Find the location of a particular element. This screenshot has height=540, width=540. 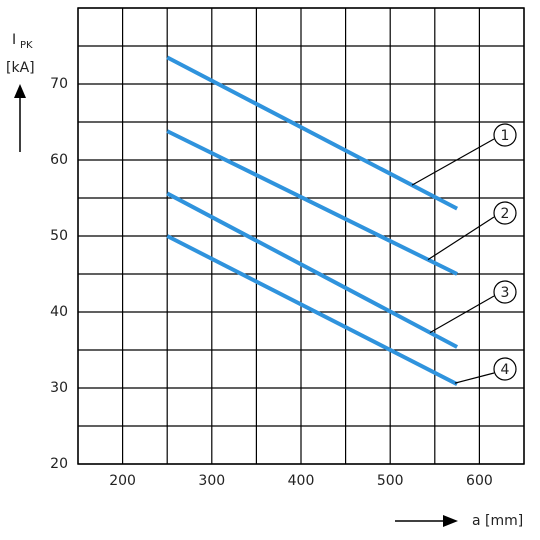

x-tick-label: 300 is located at coordinates (211, 481).